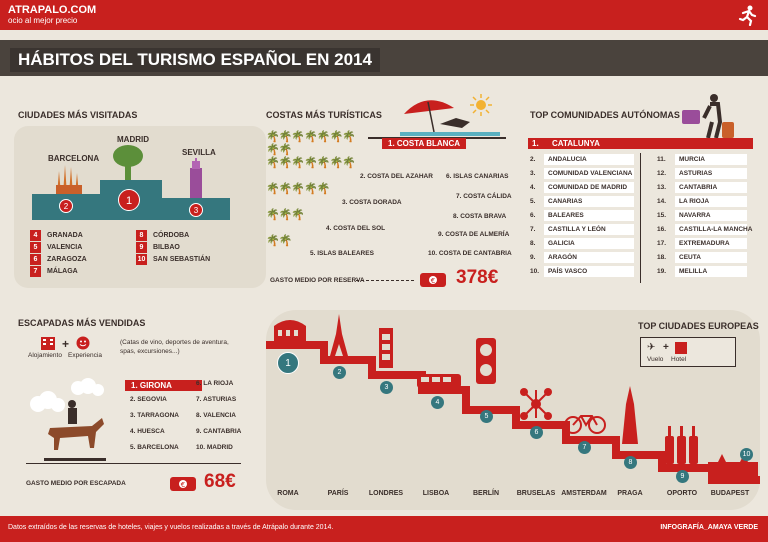 This screenshot has width=768, height=542. I want to click on section-title-escapadas: ESCAPADAS MÁS VENDIDAS, so click(82, 323).